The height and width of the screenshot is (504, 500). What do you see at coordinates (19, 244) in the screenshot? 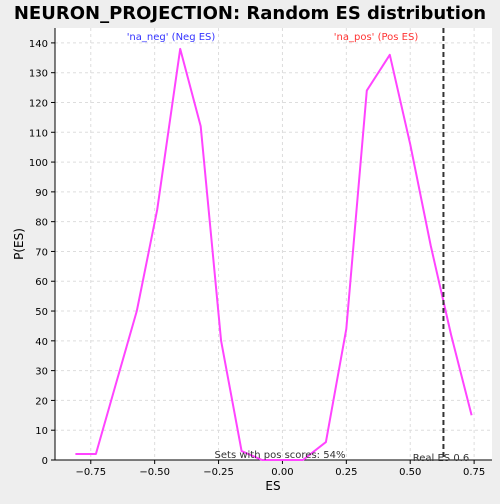
I see `y-axis-label: P(ES)` at bounding box center [19, 244].